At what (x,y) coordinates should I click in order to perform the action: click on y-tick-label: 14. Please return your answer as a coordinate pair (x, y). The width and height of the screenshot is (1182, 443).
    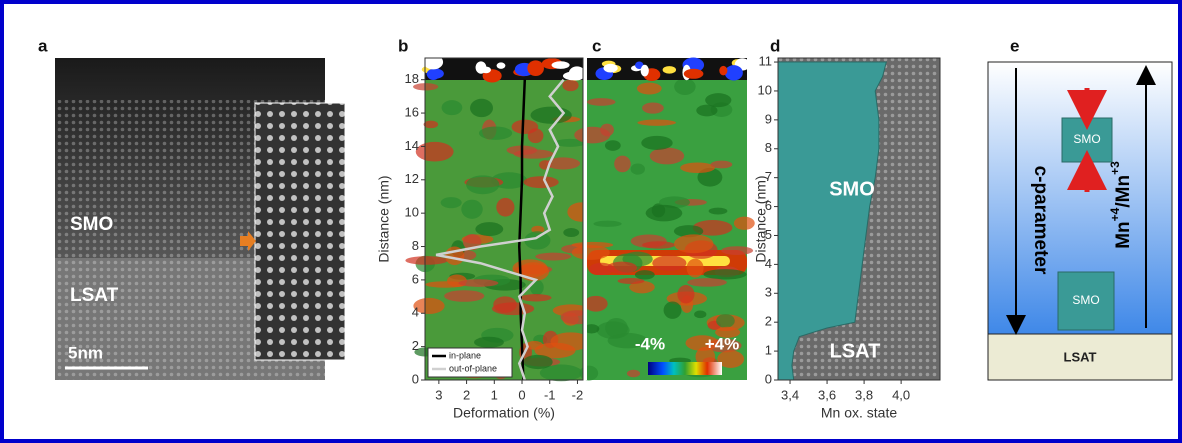
    Looking at the image, I should click on (412, 145).